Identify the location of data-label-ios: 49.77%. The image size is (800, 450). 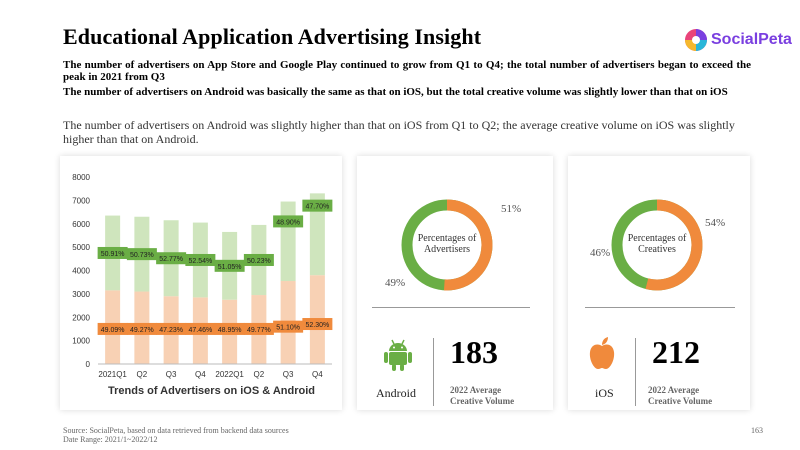
(259, 330).